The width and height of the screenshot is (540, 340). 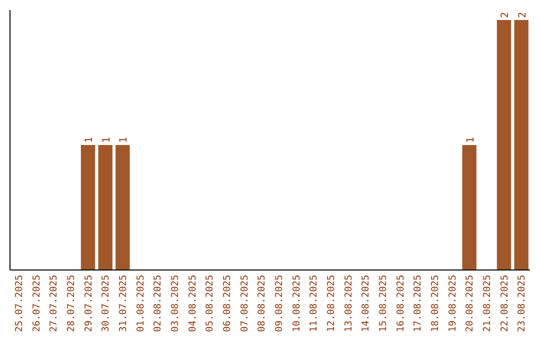 I want to click on x-tick-label: 17.08.2025, so click(x=418, y=303).